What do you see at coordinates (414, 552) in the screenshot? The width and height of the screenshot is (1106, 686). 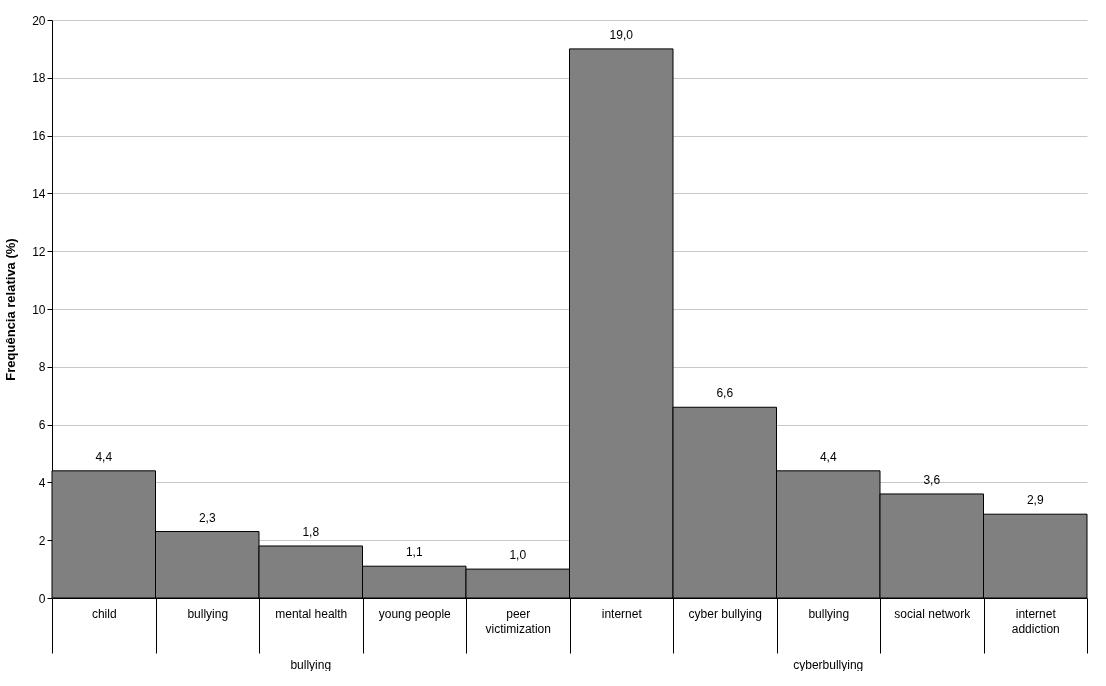 I see `data-label: 1,1` at bounding box center [414, 552].